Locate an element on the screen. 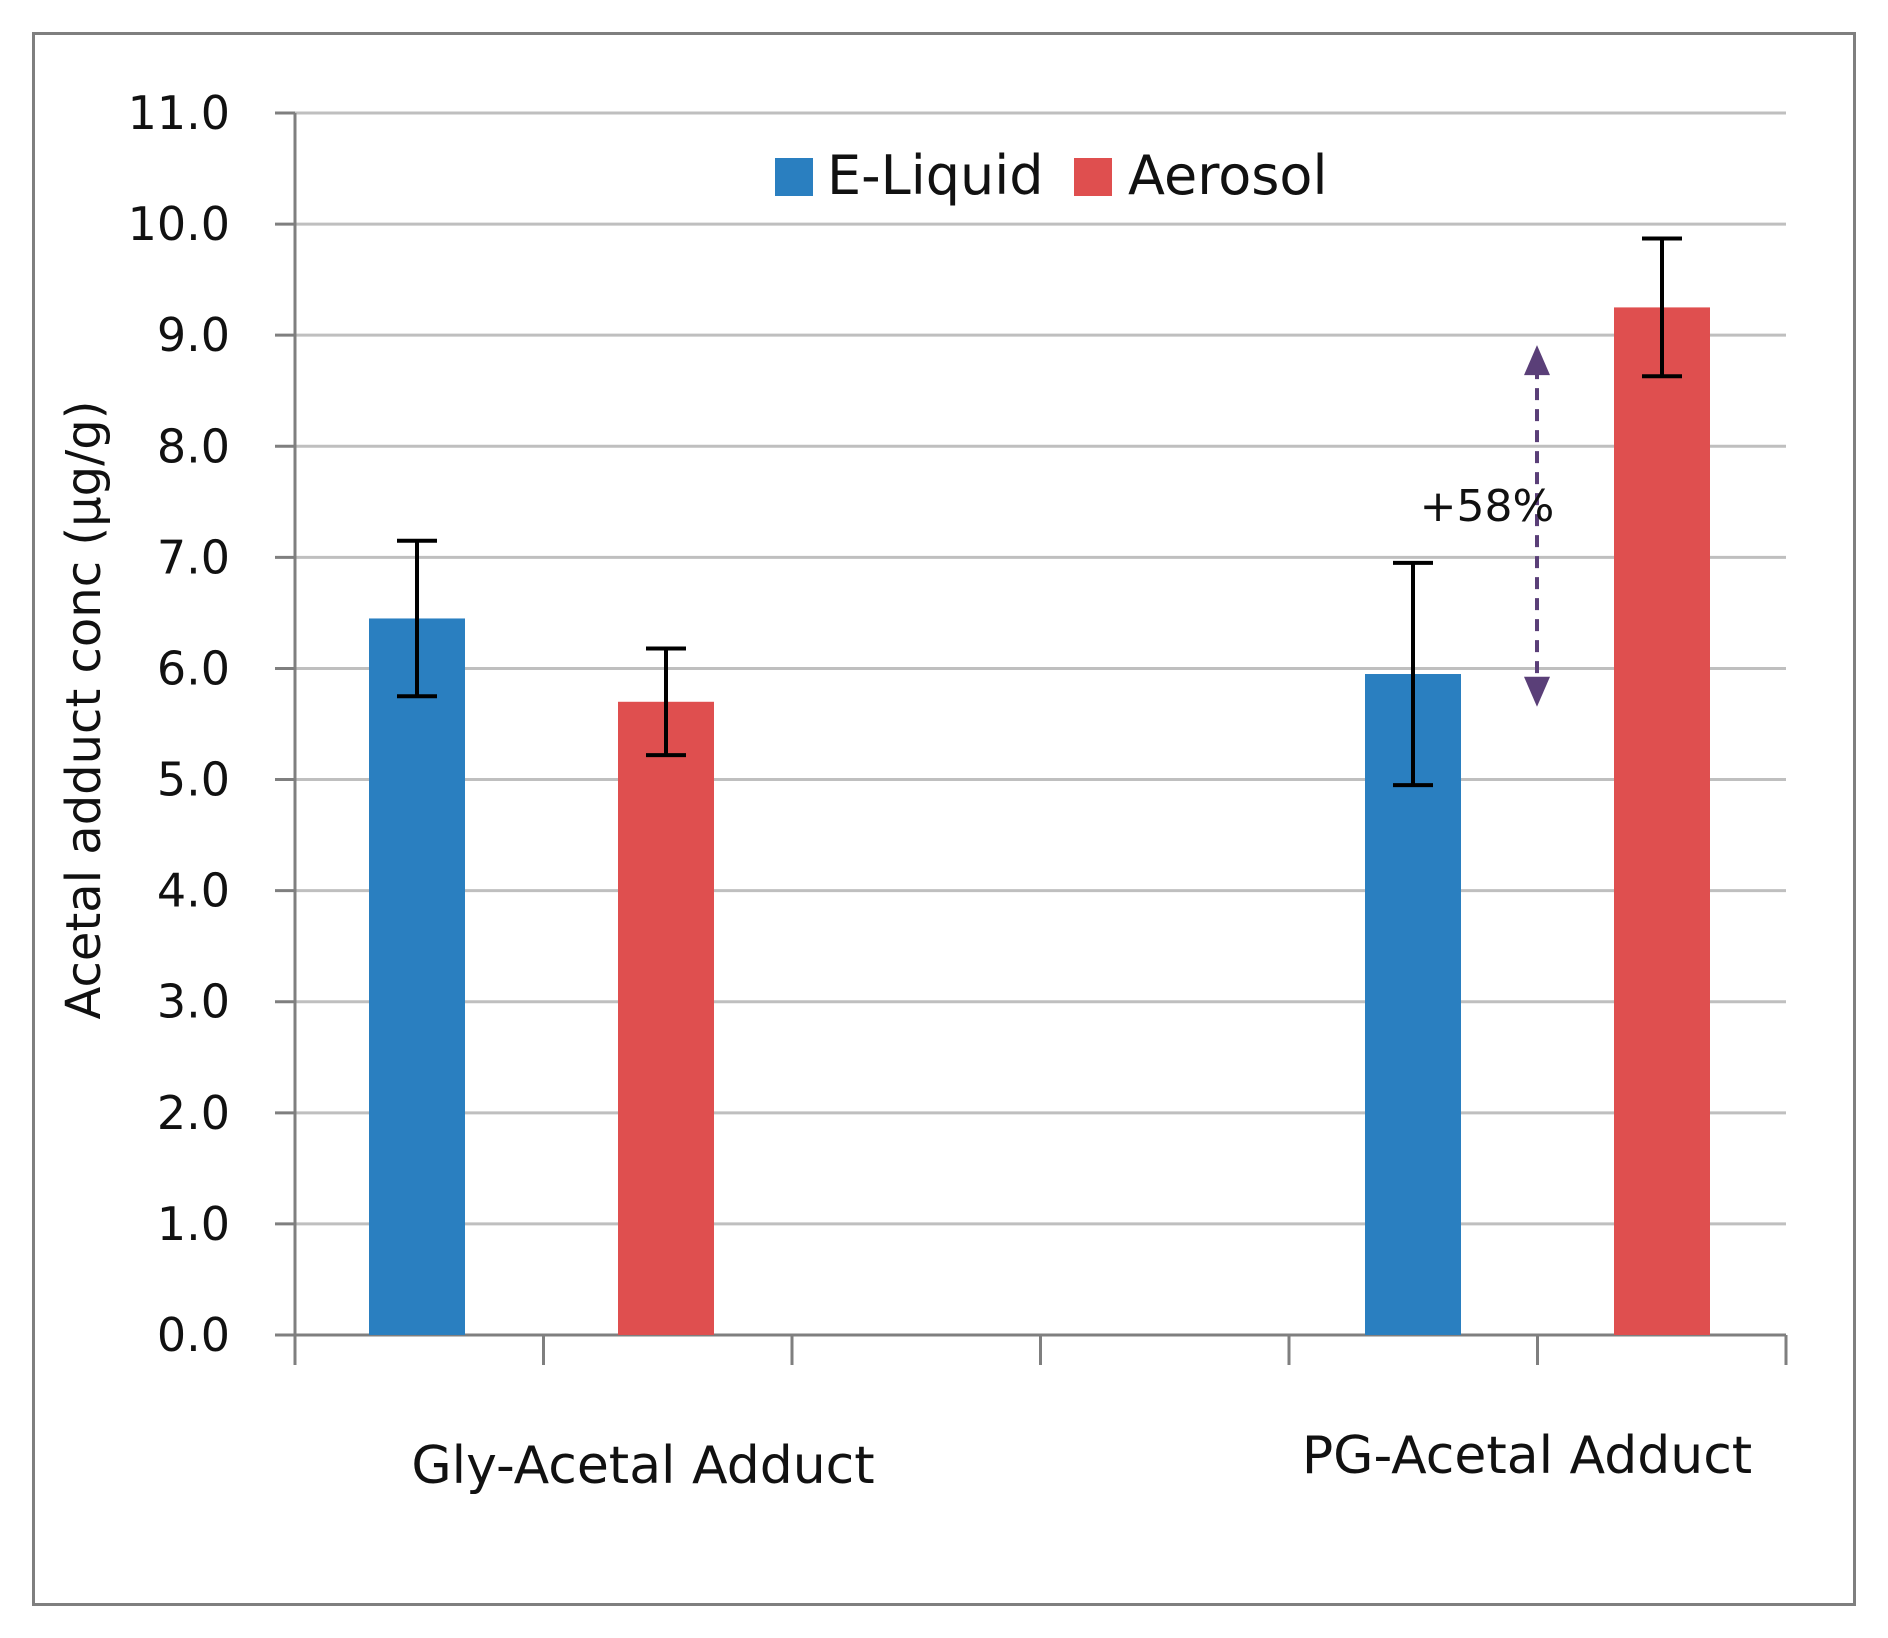 Image resolution: width=1888 pixels, height=1638 pixels. x-category-labels: Gly-Acetal Adduct PG-Acetal Adduct is located at coordinates (1081, 1461).